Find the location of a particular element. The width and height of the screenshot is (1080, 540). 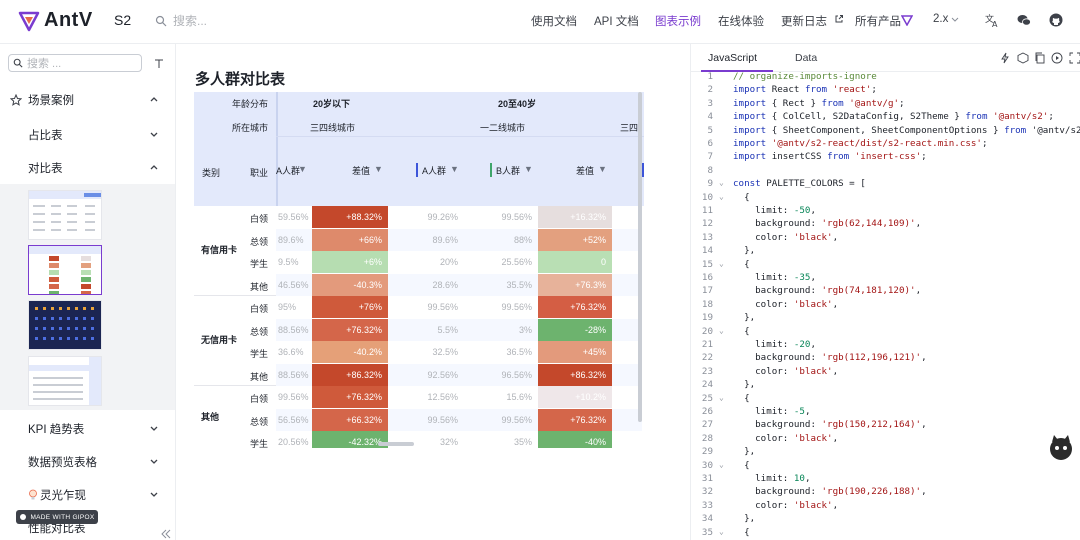

version-select: 2.x is located at coordinates (941, 19).